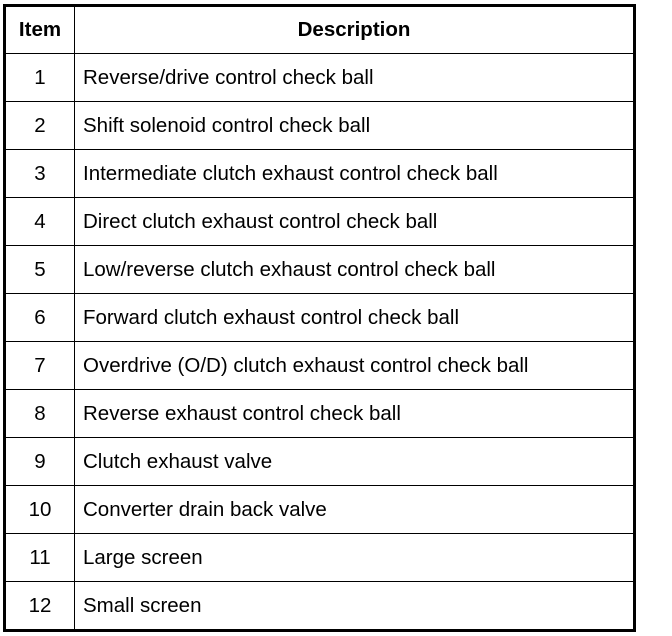 The image size is (672, 636). What do you see at coordinates (39, 365) in the screenshot?
I see `item-number: 7` at bounding box center [39, 365].